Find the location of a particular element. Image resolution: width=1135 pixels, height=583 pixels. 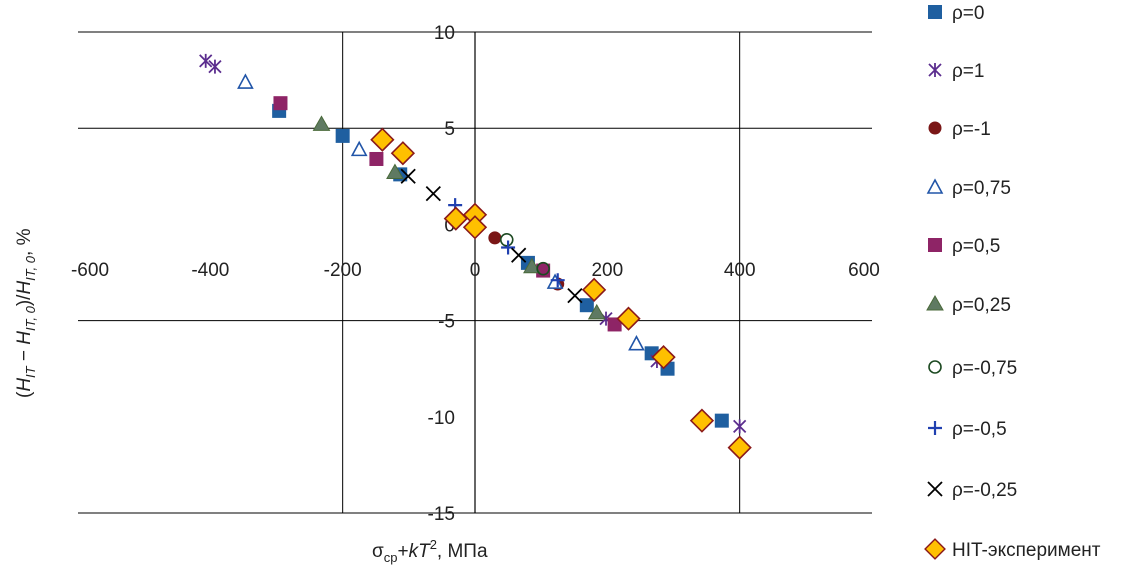

x-tick-label: 600 is located at coordinates (864, 270).